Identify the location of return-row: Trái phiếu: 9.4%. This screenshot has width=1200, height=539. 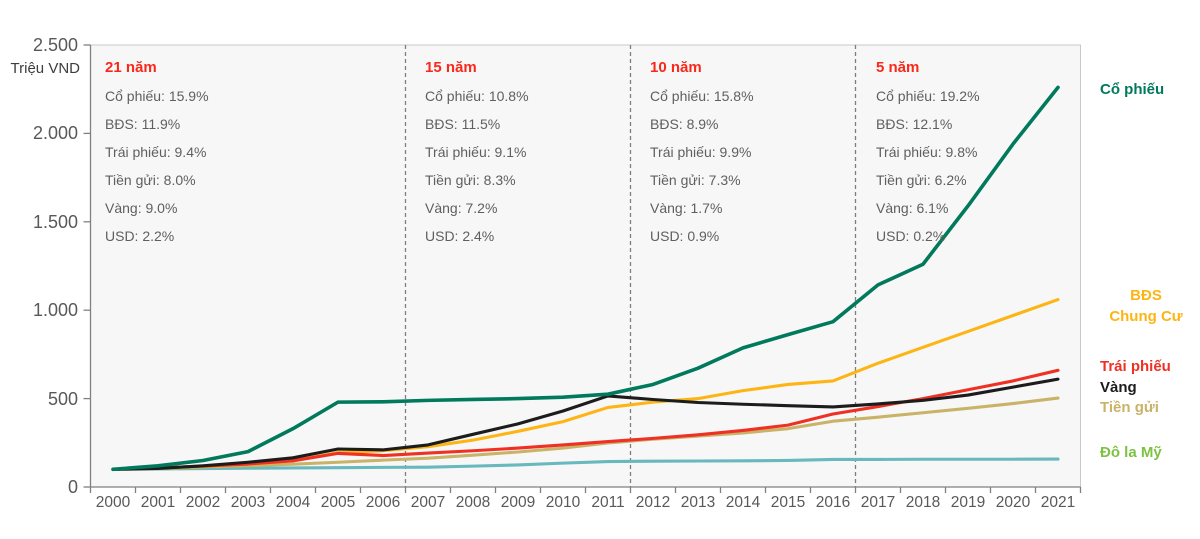
(156, 152).